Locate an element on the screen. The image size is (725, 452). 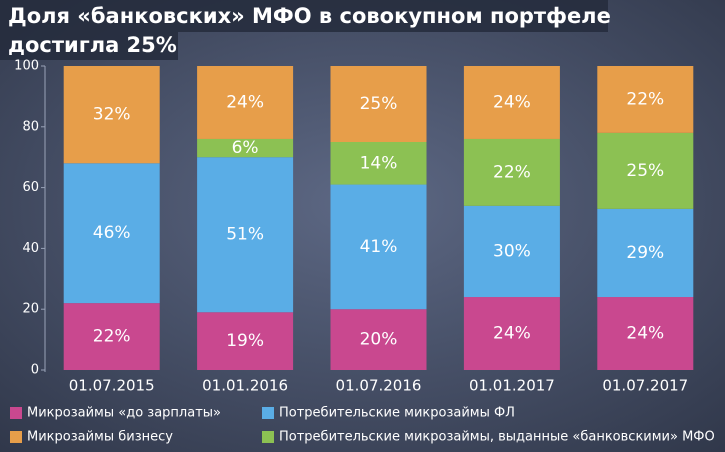
y-tick-label: 80 is located at coordinates (30, 126).